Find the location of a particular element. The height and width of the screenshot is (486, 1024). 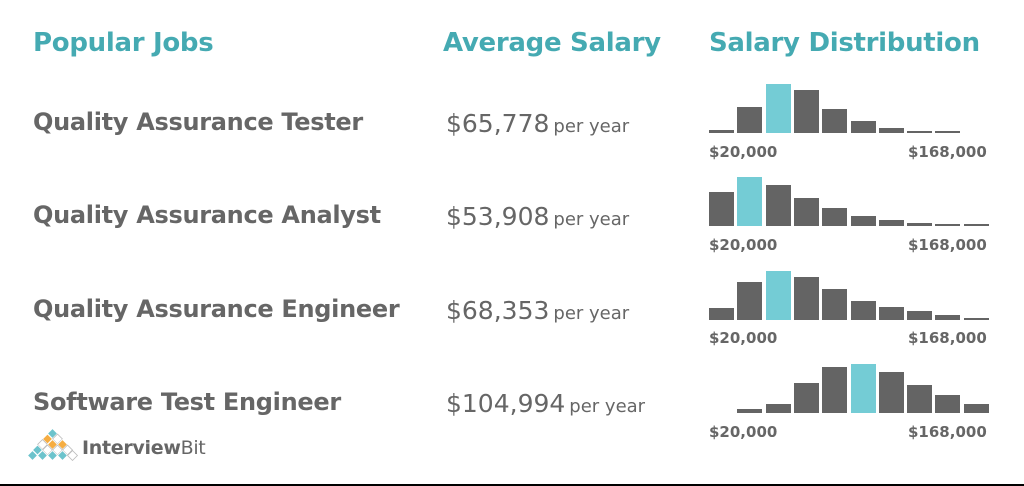

job-title: Quality Assurance Tester is located at coordinates (198, 122).